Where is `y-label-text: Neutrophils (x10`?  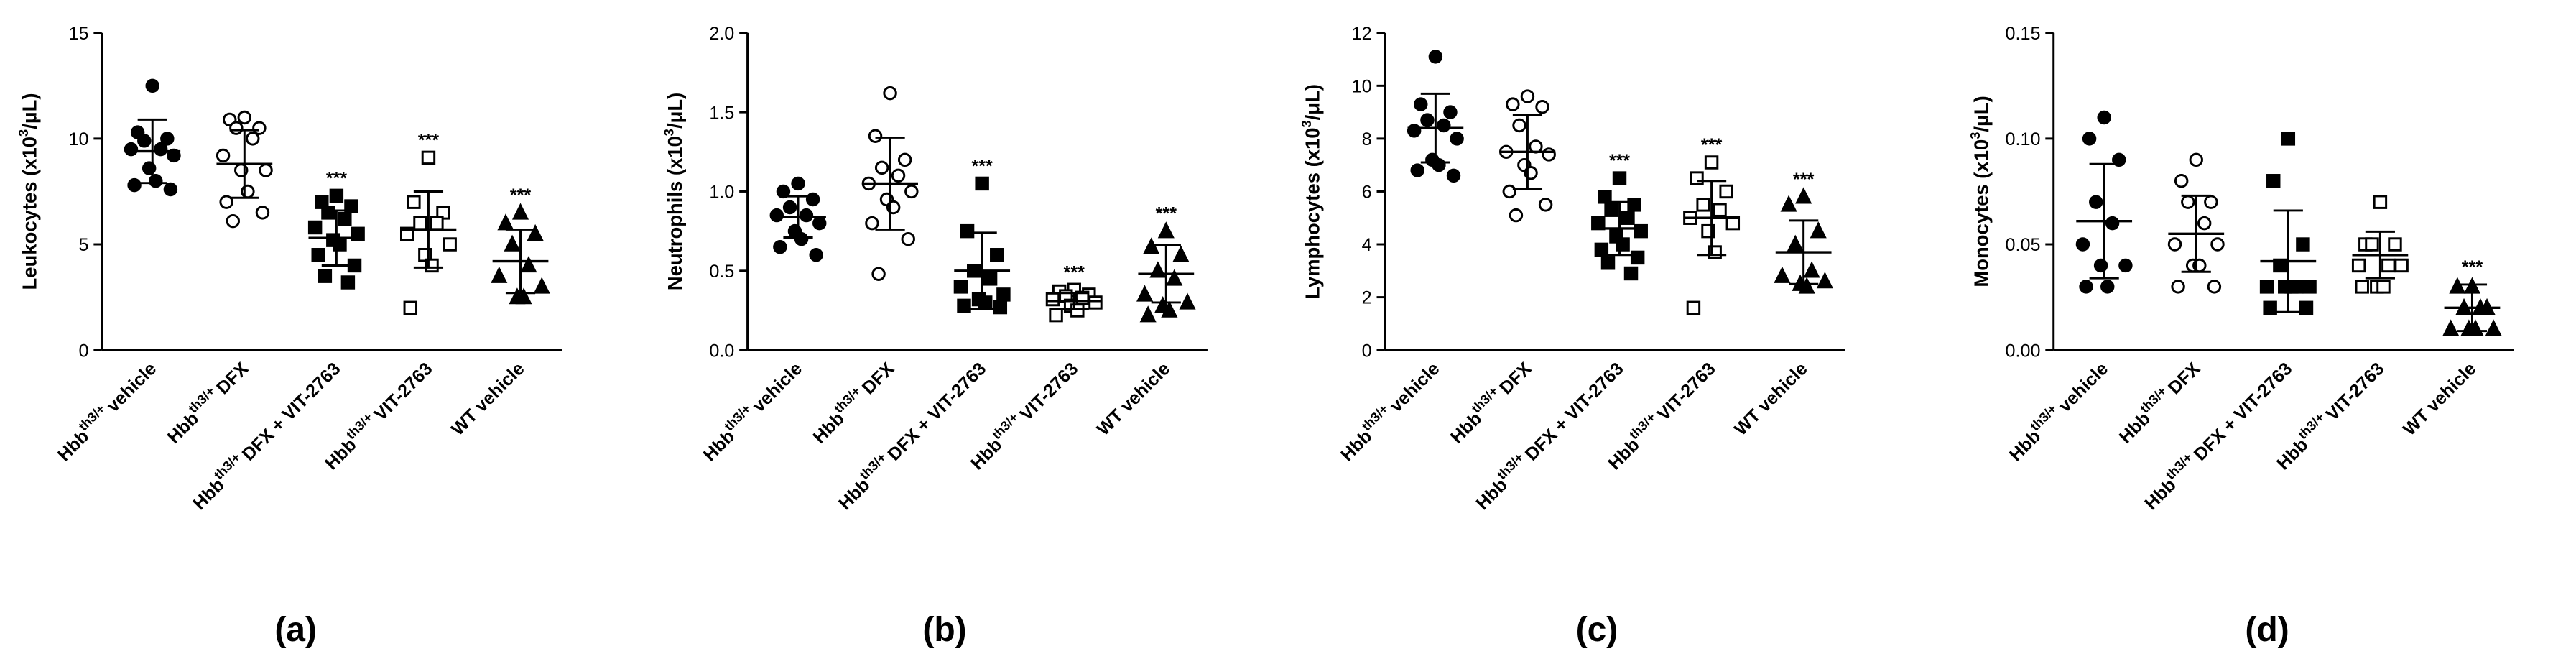 y-label-text: Neutrophils (x10 is located at coordinates (675, 213).